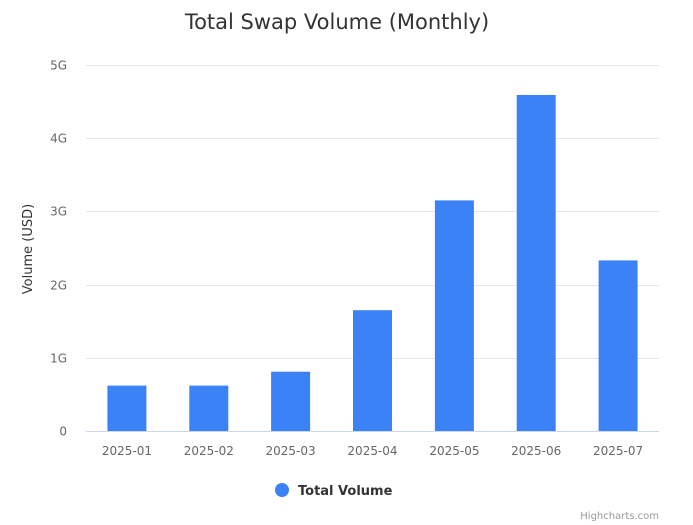 The image size is (693, 525). Describe the element at coordinates (58, 212) in the screenshot. I see `y-tick-label: 3G` at that location.